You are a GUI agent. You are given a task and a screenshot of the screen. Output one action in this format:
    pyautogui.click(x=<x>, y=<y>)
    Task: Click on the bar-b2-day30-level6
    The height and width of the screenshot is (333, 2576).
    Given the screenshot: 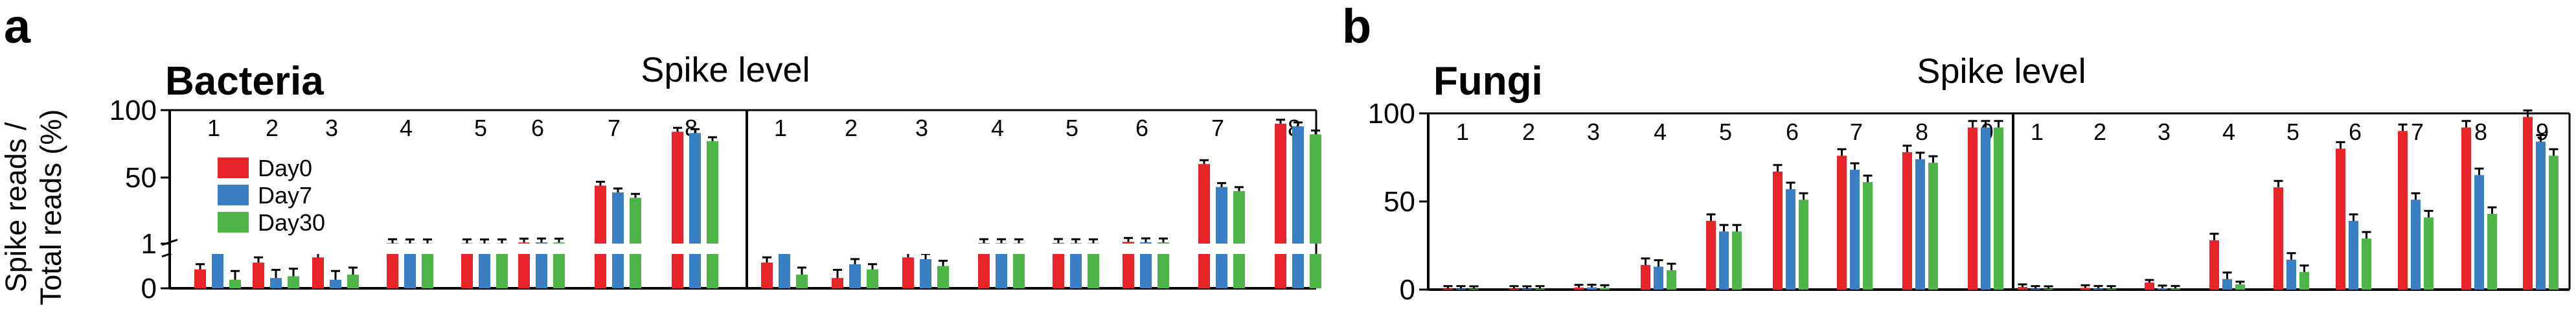 What is the action you would take?
    pyautogui.click(x=2367, y=264)
    